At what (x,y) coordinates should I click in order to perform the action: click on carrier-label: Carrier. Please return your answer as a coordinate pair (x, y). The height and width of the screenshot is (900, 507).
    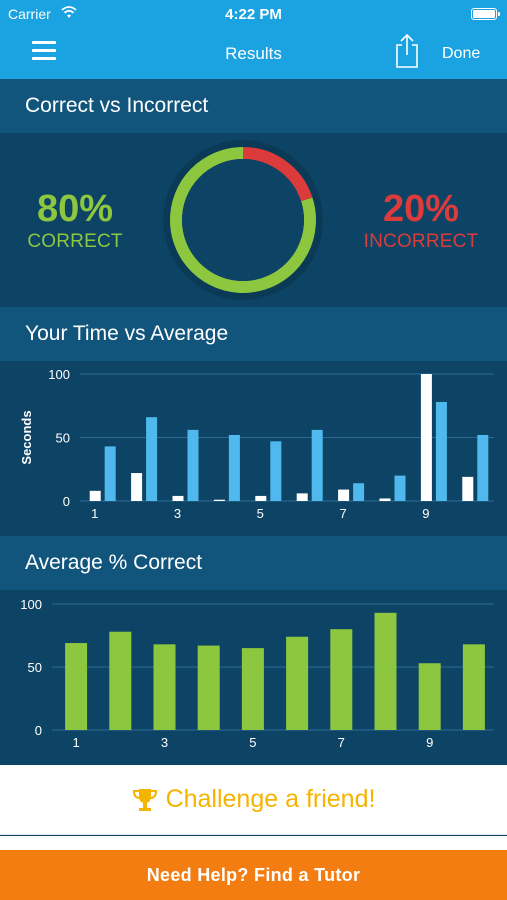
    Looking at the image, I should click on (29, 14).